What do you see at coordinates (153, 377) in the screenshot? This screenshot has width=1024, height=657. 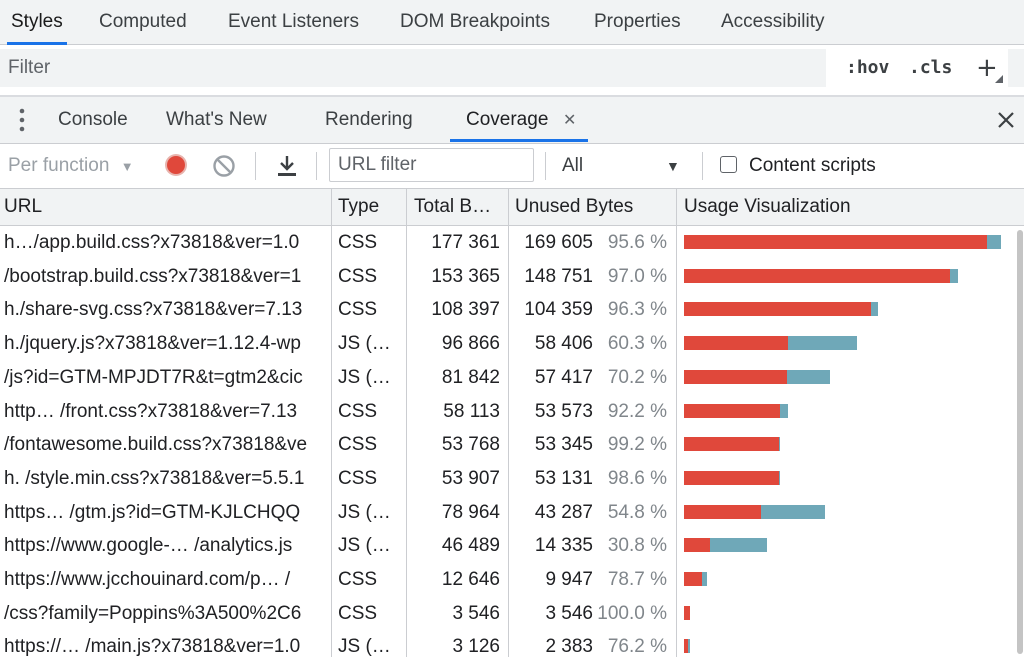 I see `url-cell: /js?id=GTM-MPJDT7R&t=gtm2&cic` at bounding box center [153, 377].